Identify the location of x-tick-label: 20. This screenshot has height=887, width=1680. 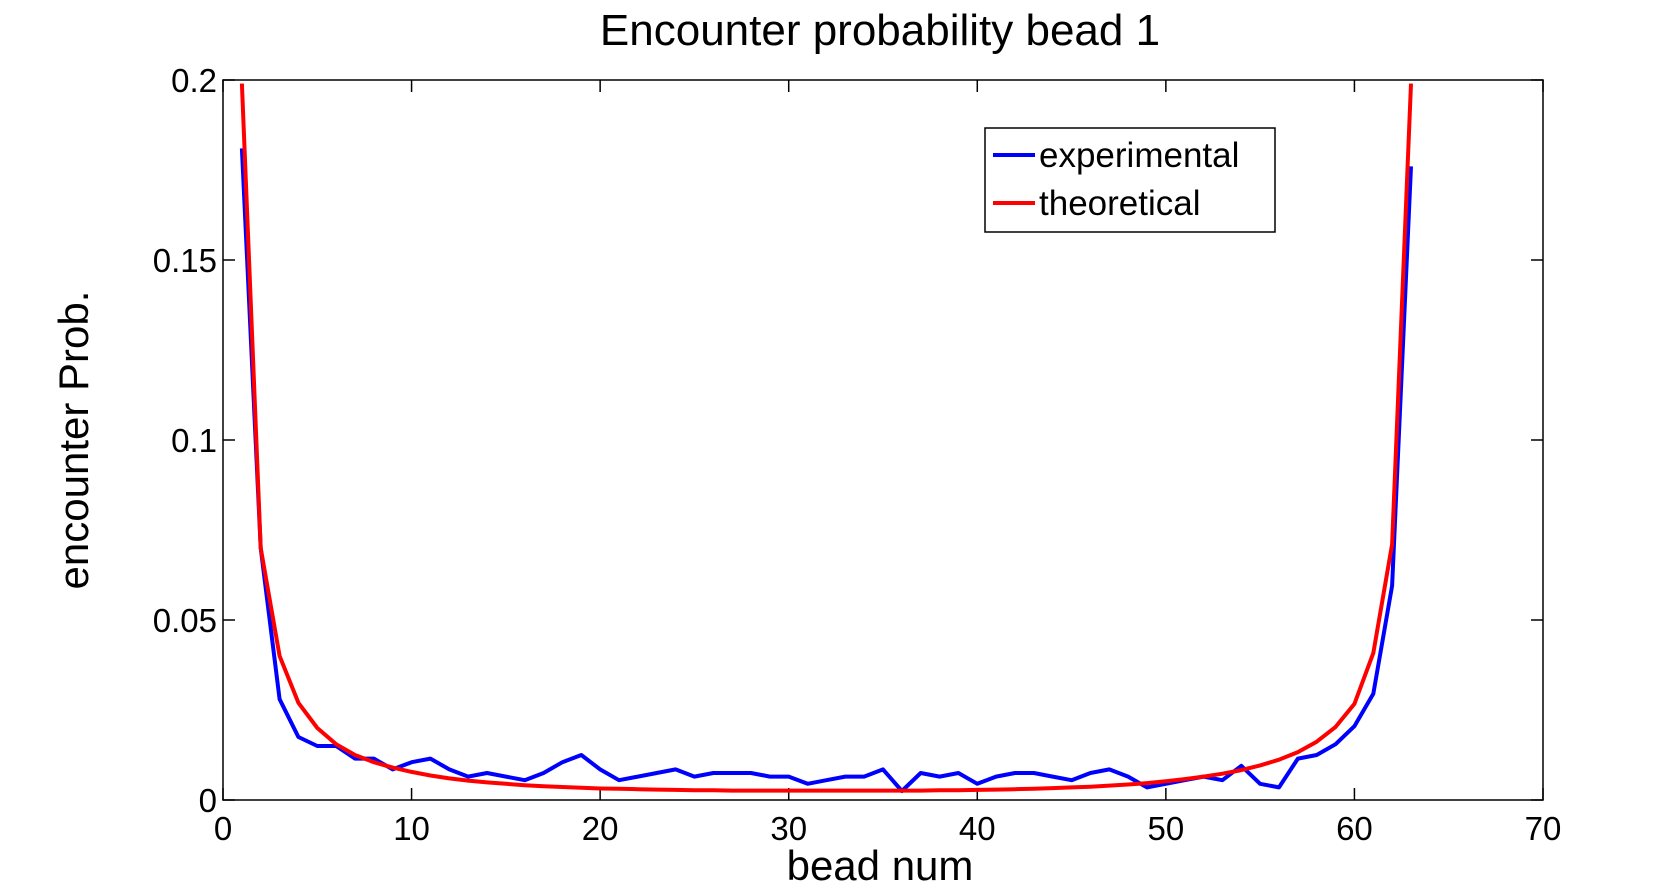
(600, 828).